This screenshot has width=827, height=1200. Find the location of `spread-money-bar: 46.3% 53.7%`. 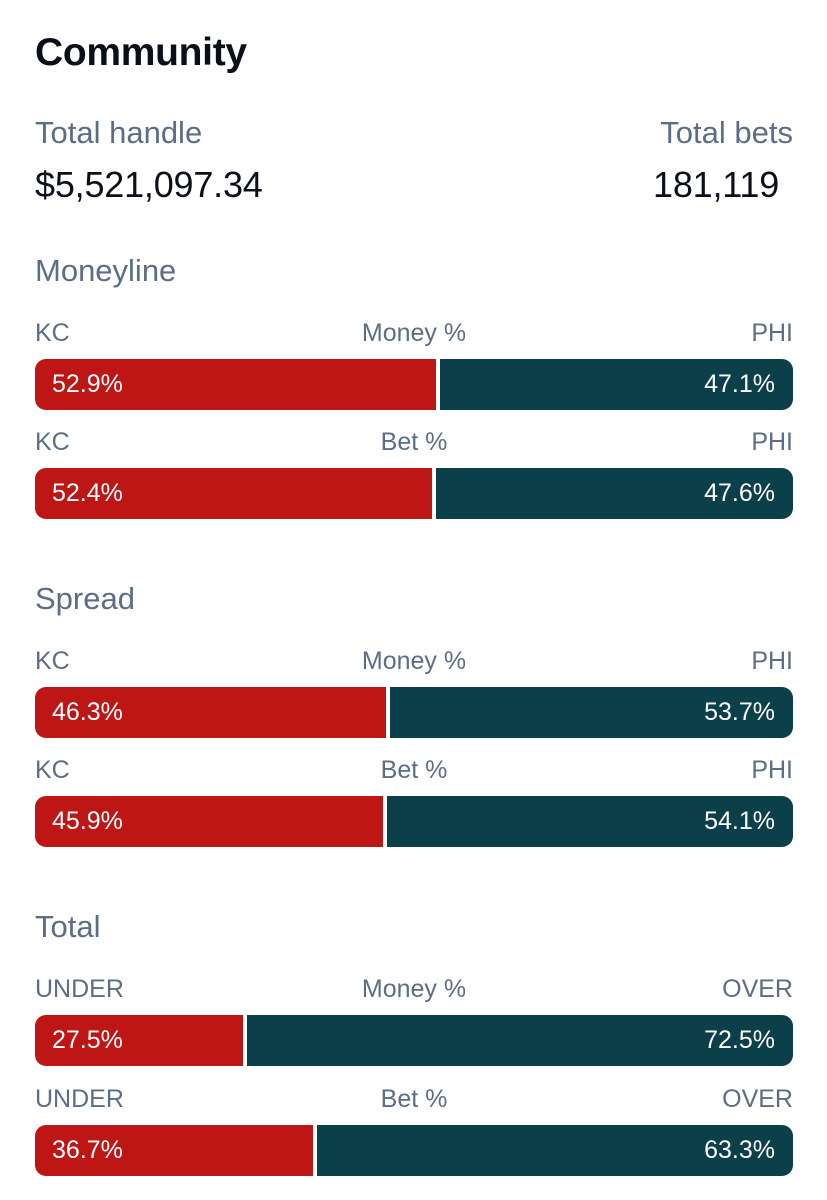

spread-money-bar: 46.3% 53.7% is located at coordinates (414, 712).